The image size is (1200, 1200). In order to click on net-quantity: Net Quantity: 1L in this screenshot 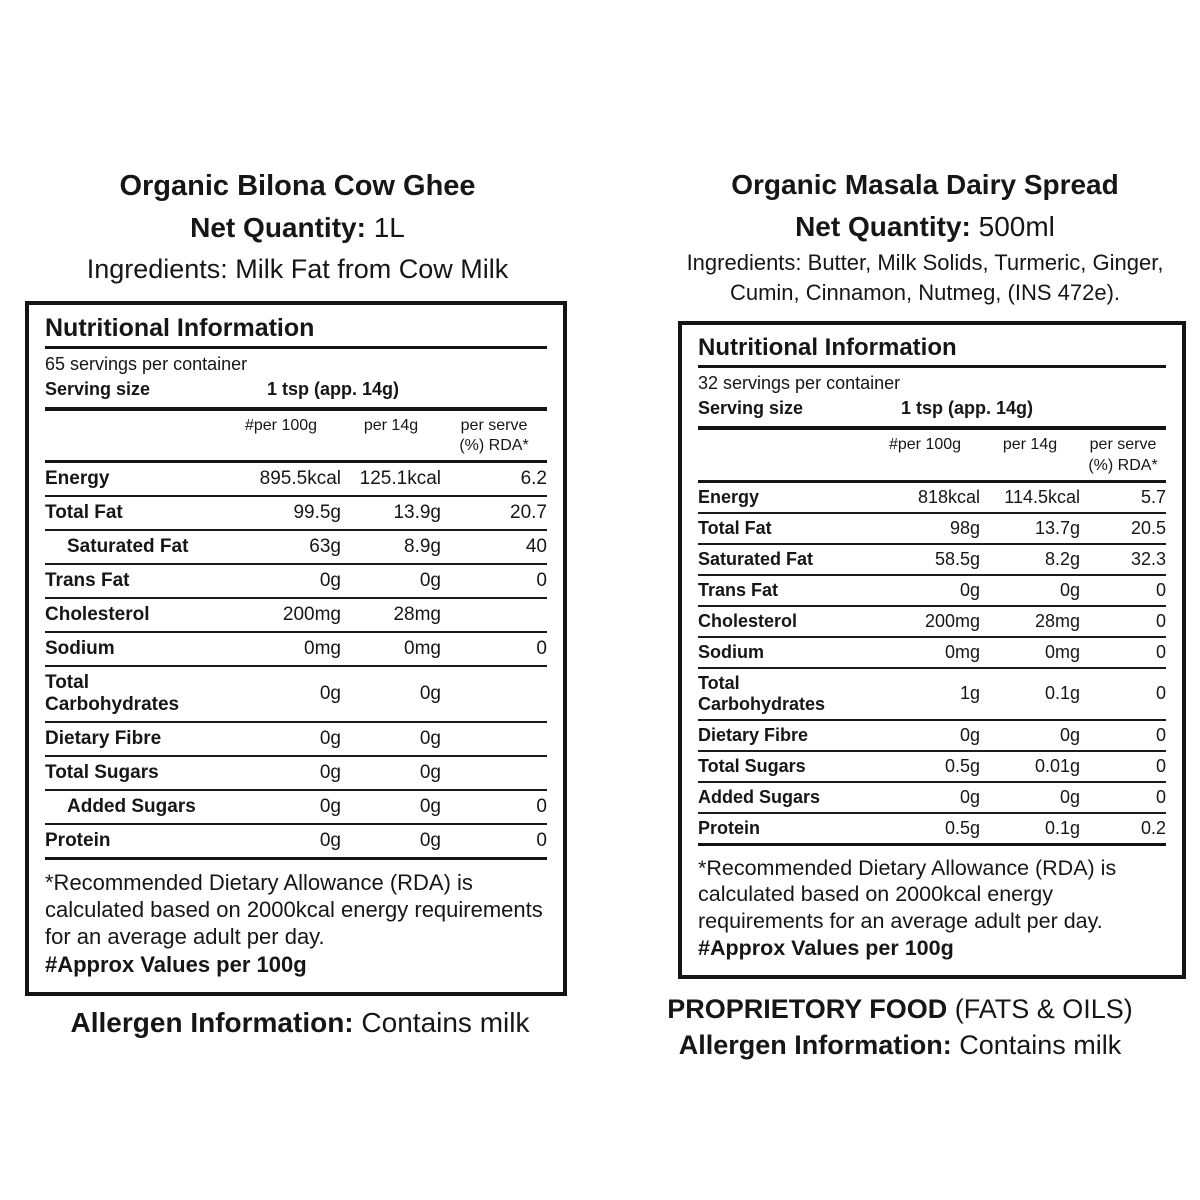, I will do `click(297, 228)`.